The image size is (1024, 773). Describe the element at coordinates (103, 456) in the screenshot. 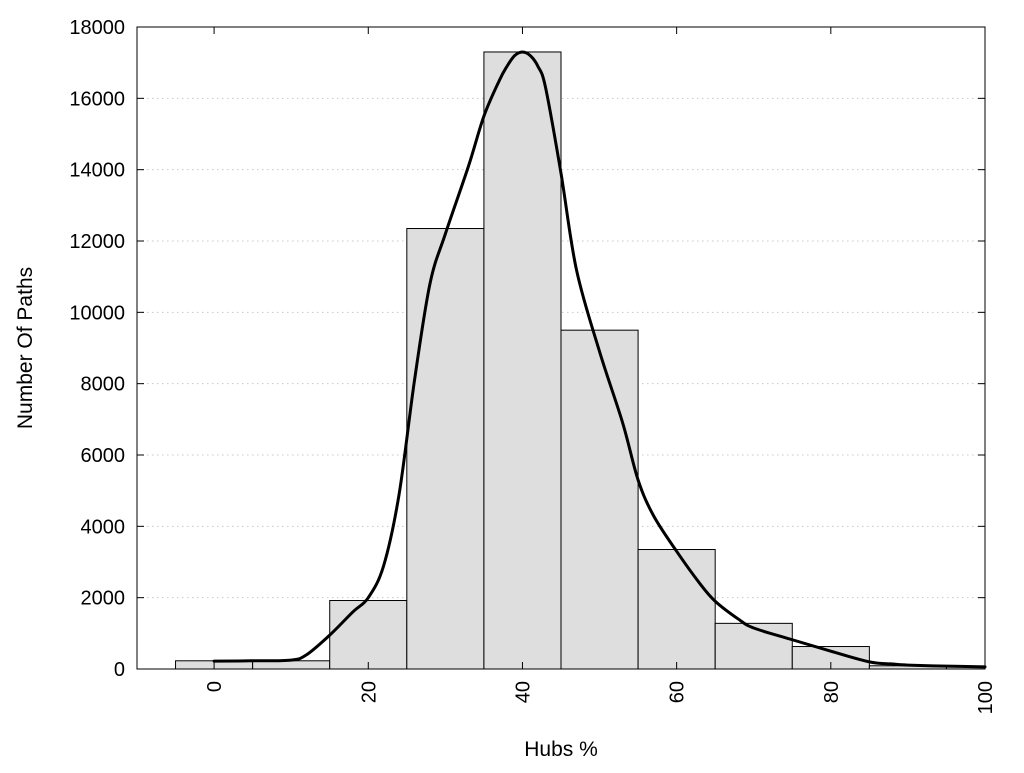

I see `y-tick-label: 6000` at that location.